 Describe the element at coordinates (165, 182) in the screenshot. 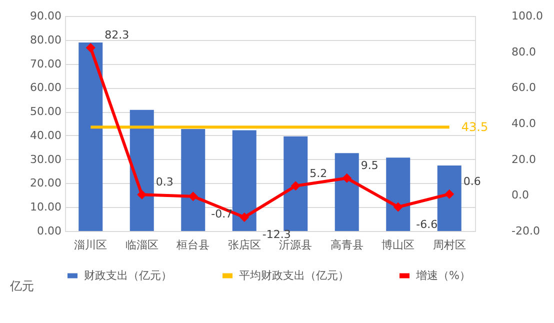

I see `data-label: 0.3` at that location.